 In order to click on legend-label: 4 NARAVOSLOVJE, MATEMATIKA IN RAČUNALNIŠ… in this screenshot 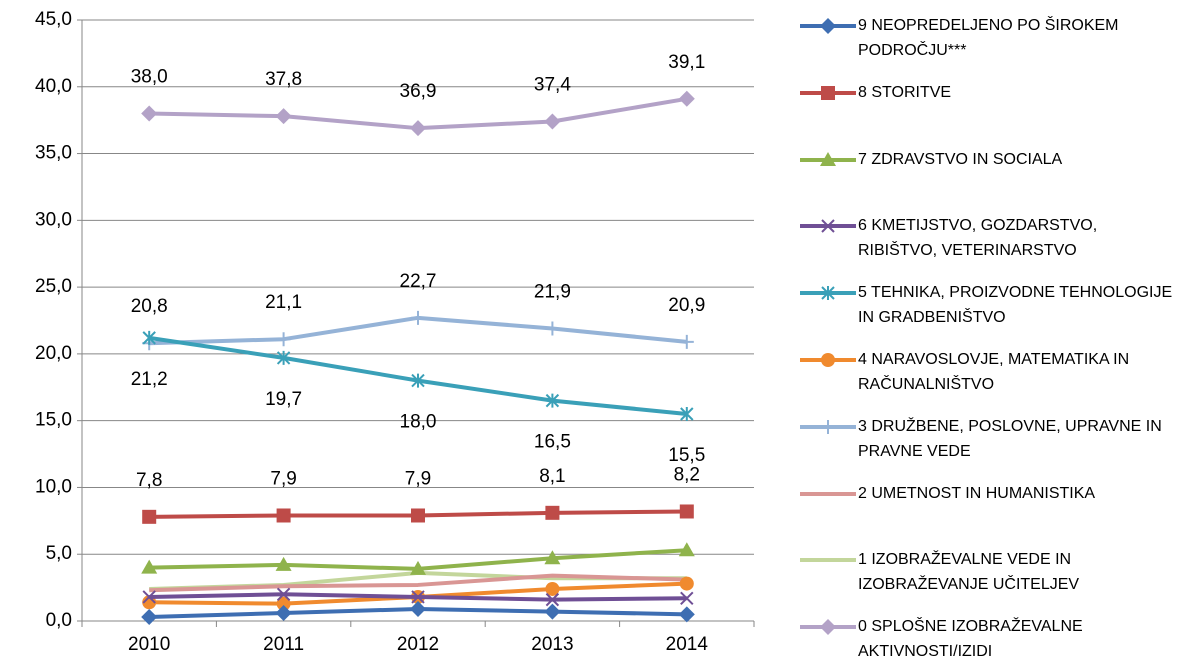, I will do `click(994, 372)`.